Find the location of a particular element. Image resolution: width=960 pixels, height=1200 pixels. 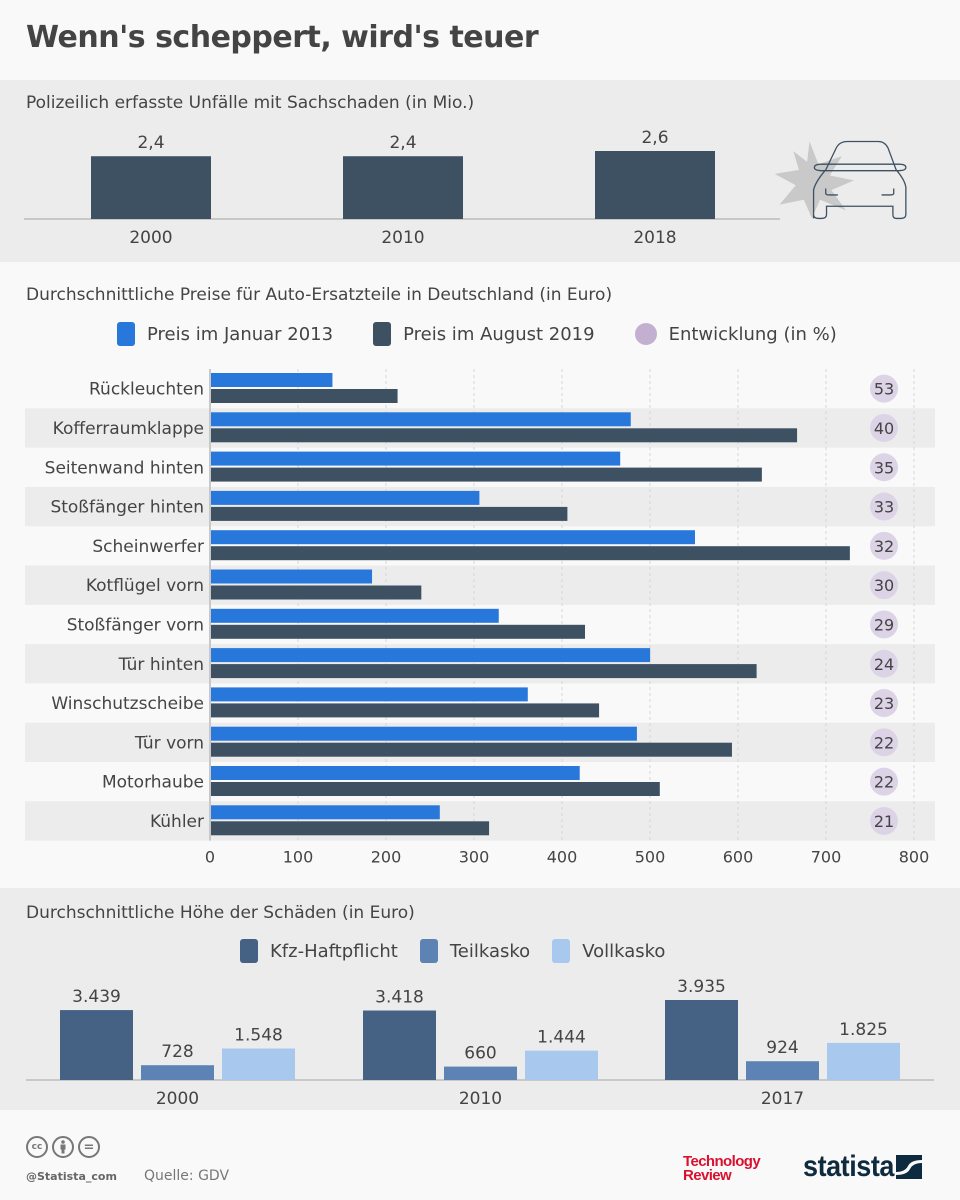

part-label: Rückleuchten is located at coordinates (146, 390).